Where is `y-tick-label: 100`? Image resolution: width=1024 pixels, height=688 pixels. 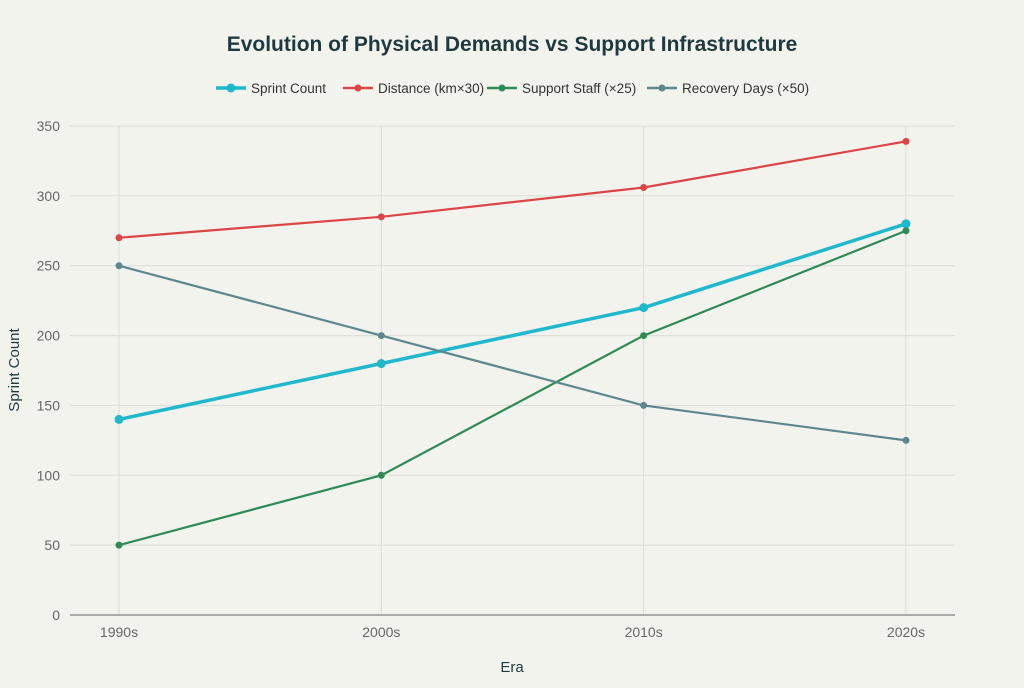 y-tick-label: 100 is located at coordinates (49, 475).